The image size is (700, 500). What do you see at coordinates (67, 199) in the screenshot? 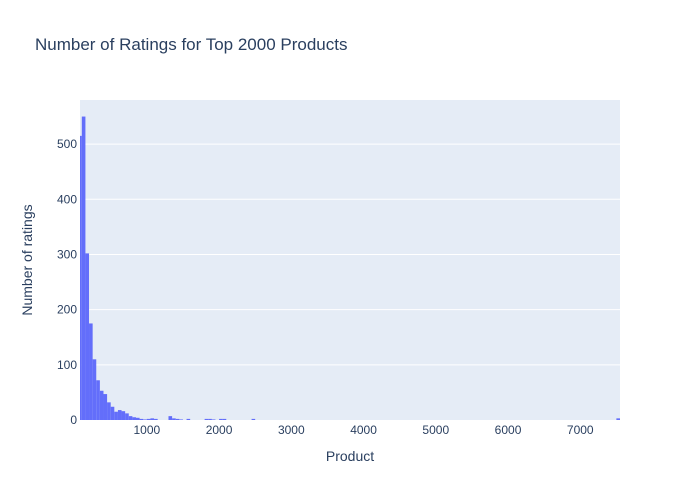
I see `y-tick-label: 400` at bounding box center [67, 199].